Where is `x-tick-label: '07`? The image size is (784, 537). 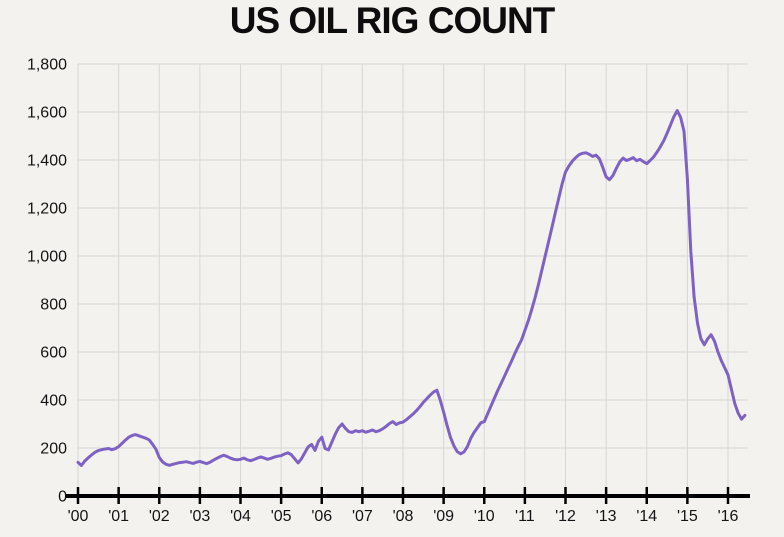
x-tick-label: '07 is located at coordinates (362, 516).